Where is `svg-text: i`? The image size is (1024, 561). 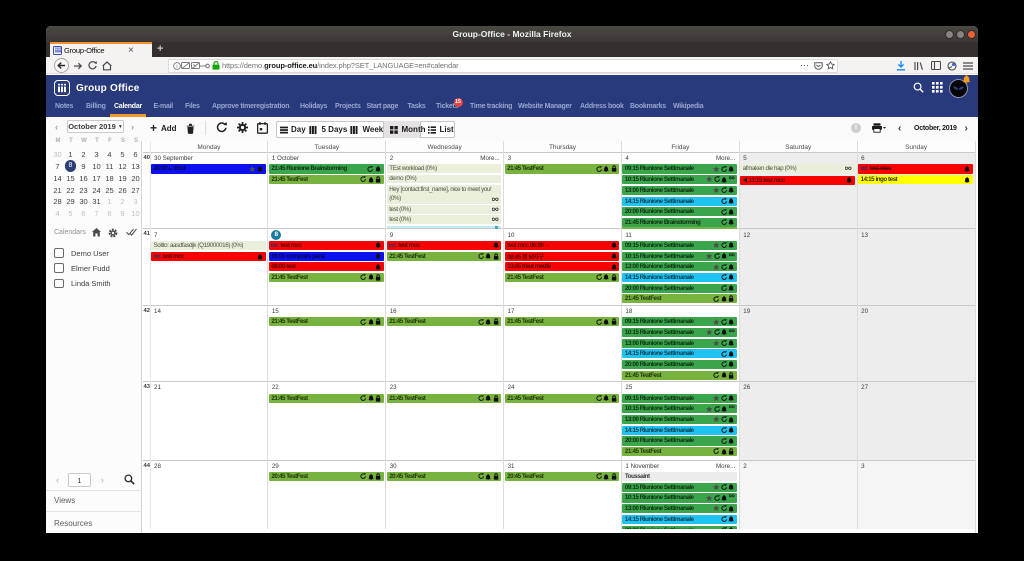
svg-text: i is located at coordinates (176, 67).